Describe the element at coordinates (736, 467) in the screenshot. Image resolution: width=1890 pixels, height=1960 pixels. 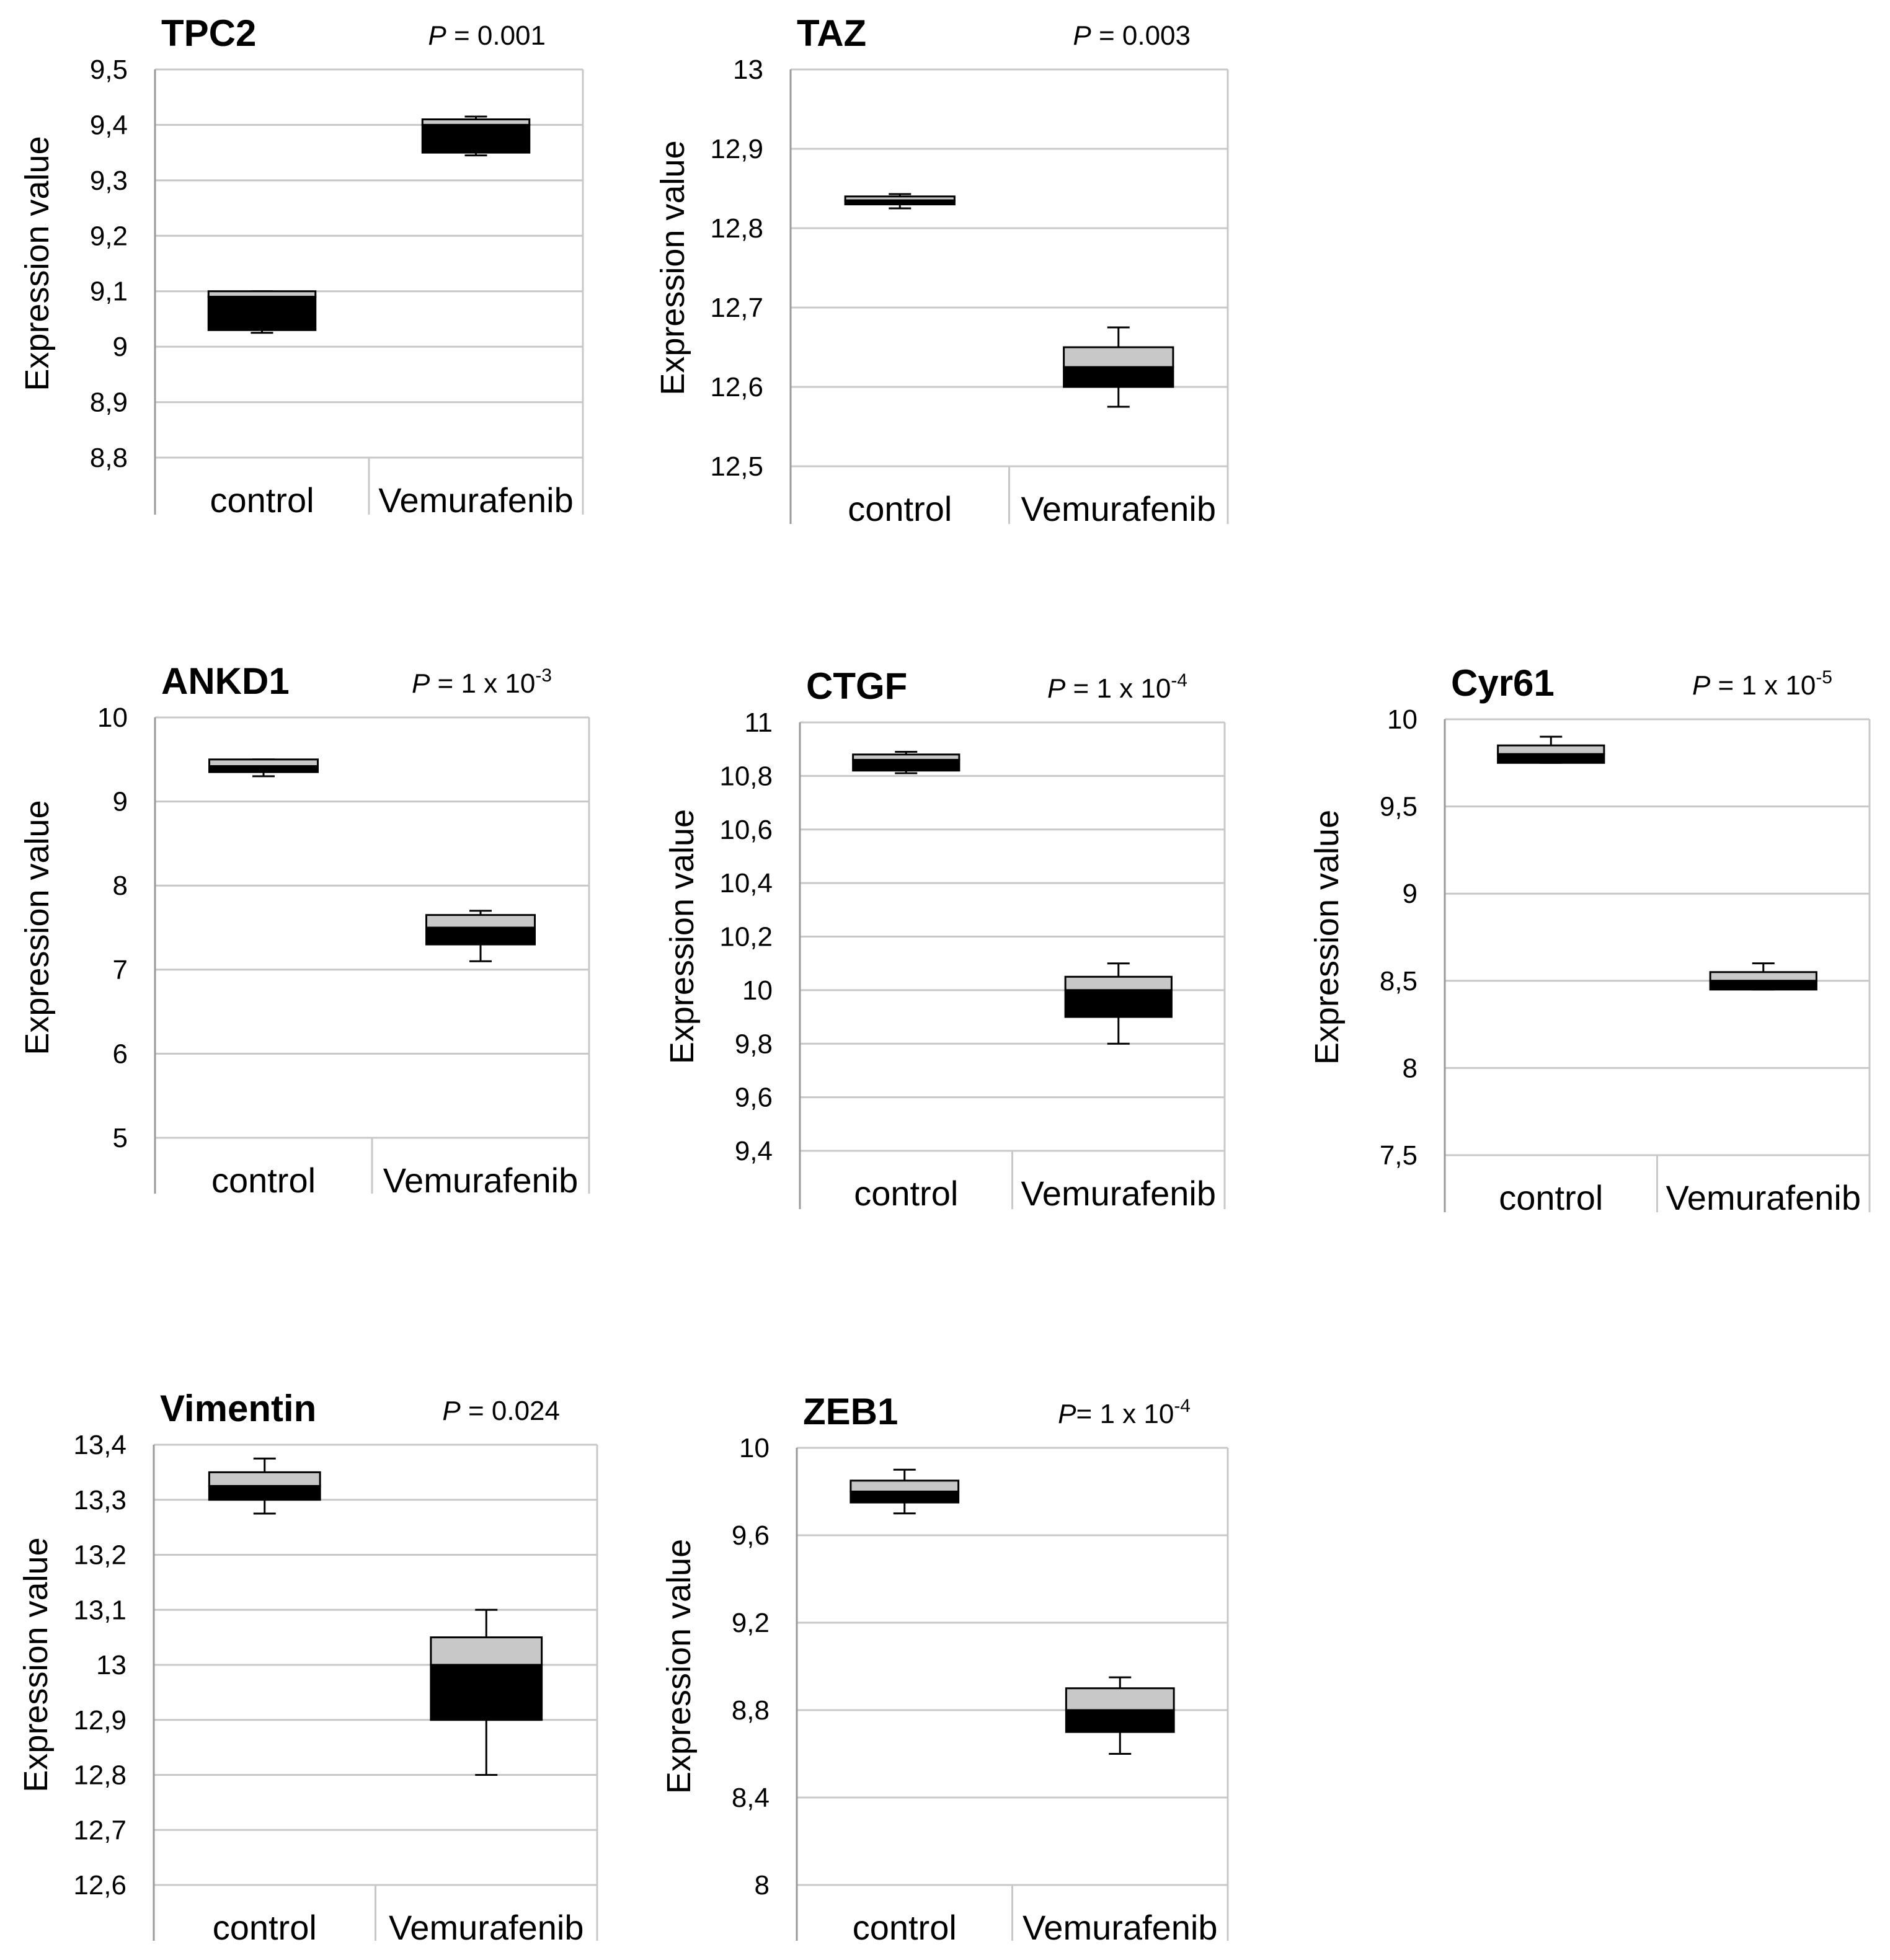
I see `y-tick-label: 12,5` at that location.